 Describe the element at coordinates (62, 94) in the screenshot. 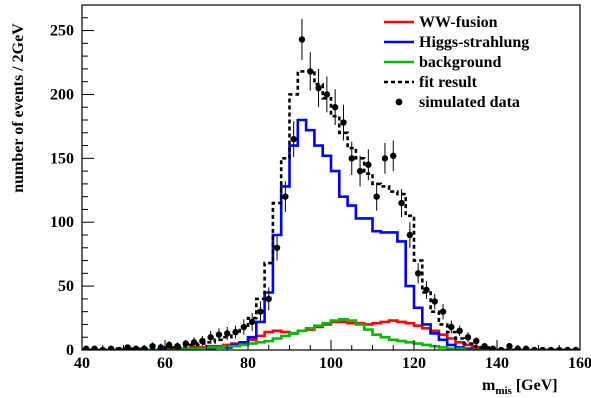

I see `y-tick-label: 200` at that location.